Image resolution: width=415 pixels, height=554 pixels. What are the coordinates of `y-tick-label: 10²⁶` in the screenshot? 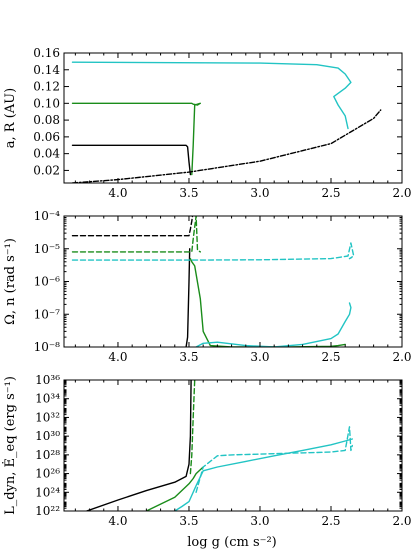 It's located at (47, 474).